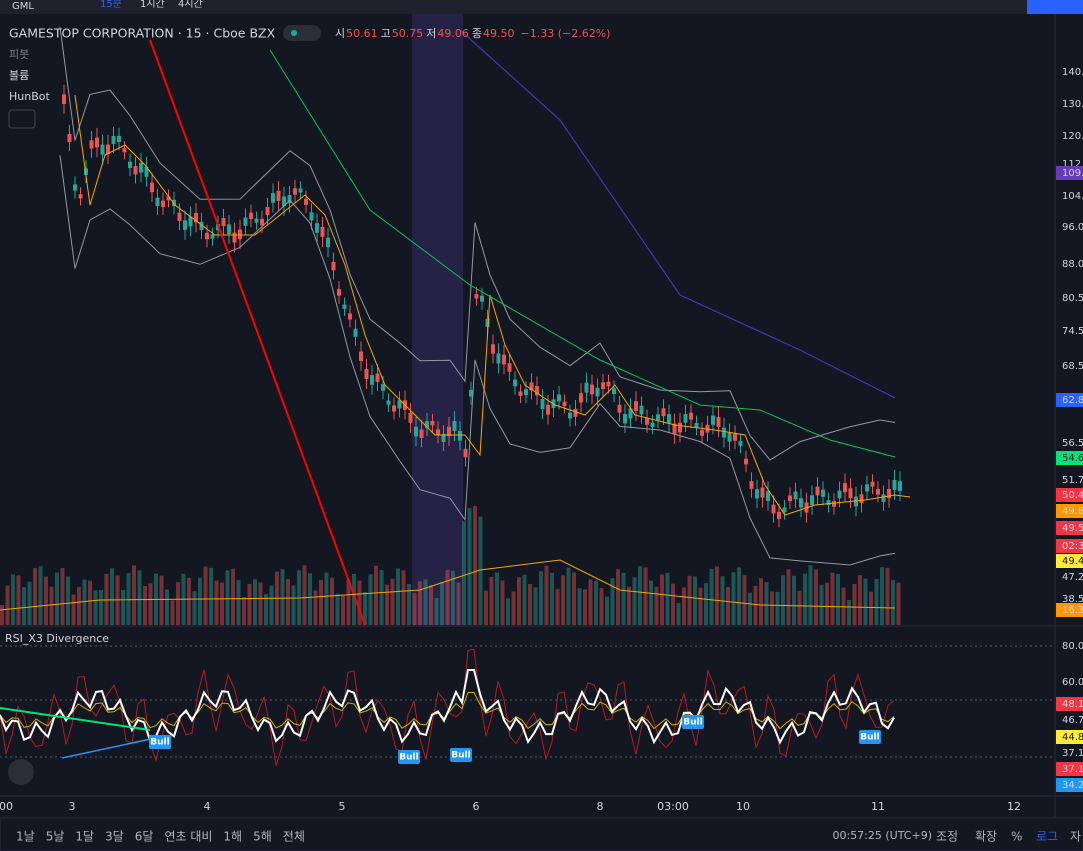  I want to click on bottom-bar, so click(541, 834).